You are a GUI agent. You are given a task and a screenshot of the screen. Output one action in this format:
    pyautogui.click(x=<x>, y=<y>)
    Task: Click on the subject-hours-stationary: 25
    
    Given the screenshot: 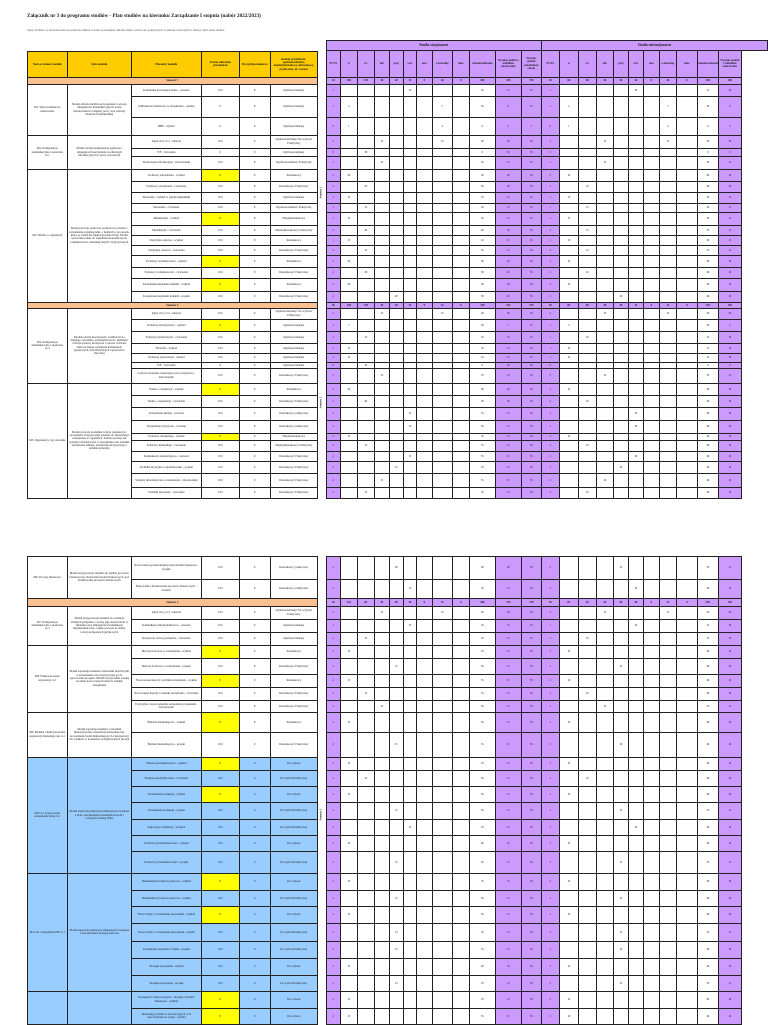 What is the action you would take?
    pyautogui.click(x=531, y=626)
    